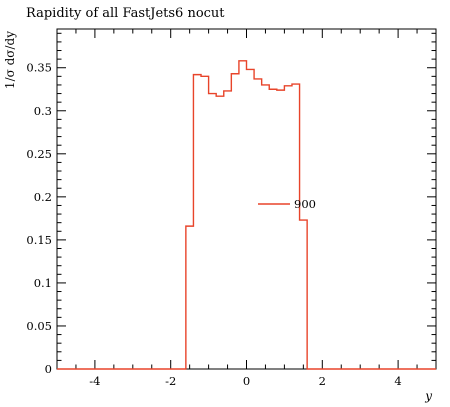  I want to click on x-tick-label-0: -4, so click(94, 381).